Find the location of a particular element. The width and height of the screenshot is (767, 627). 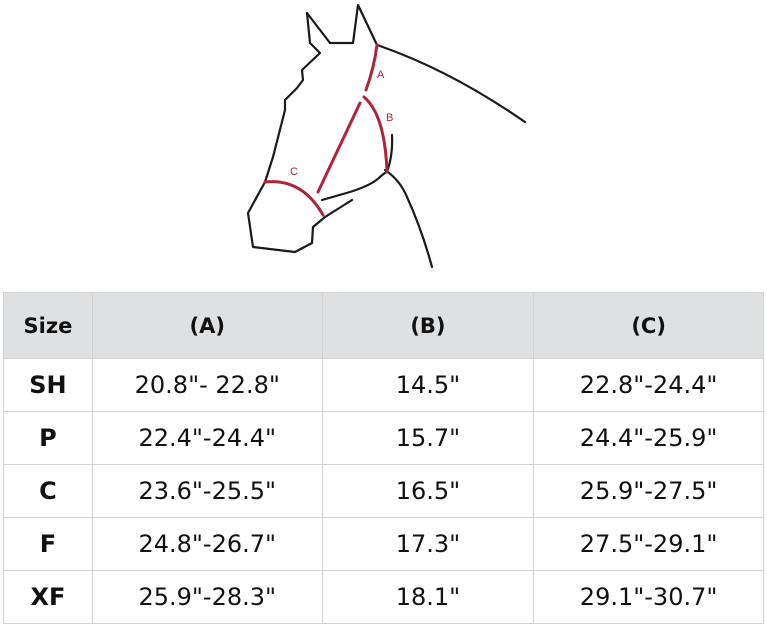

table-row: C 23.6"-25.5" 16.5" 25.9"-27.5" is located at coordinates (383, 491).